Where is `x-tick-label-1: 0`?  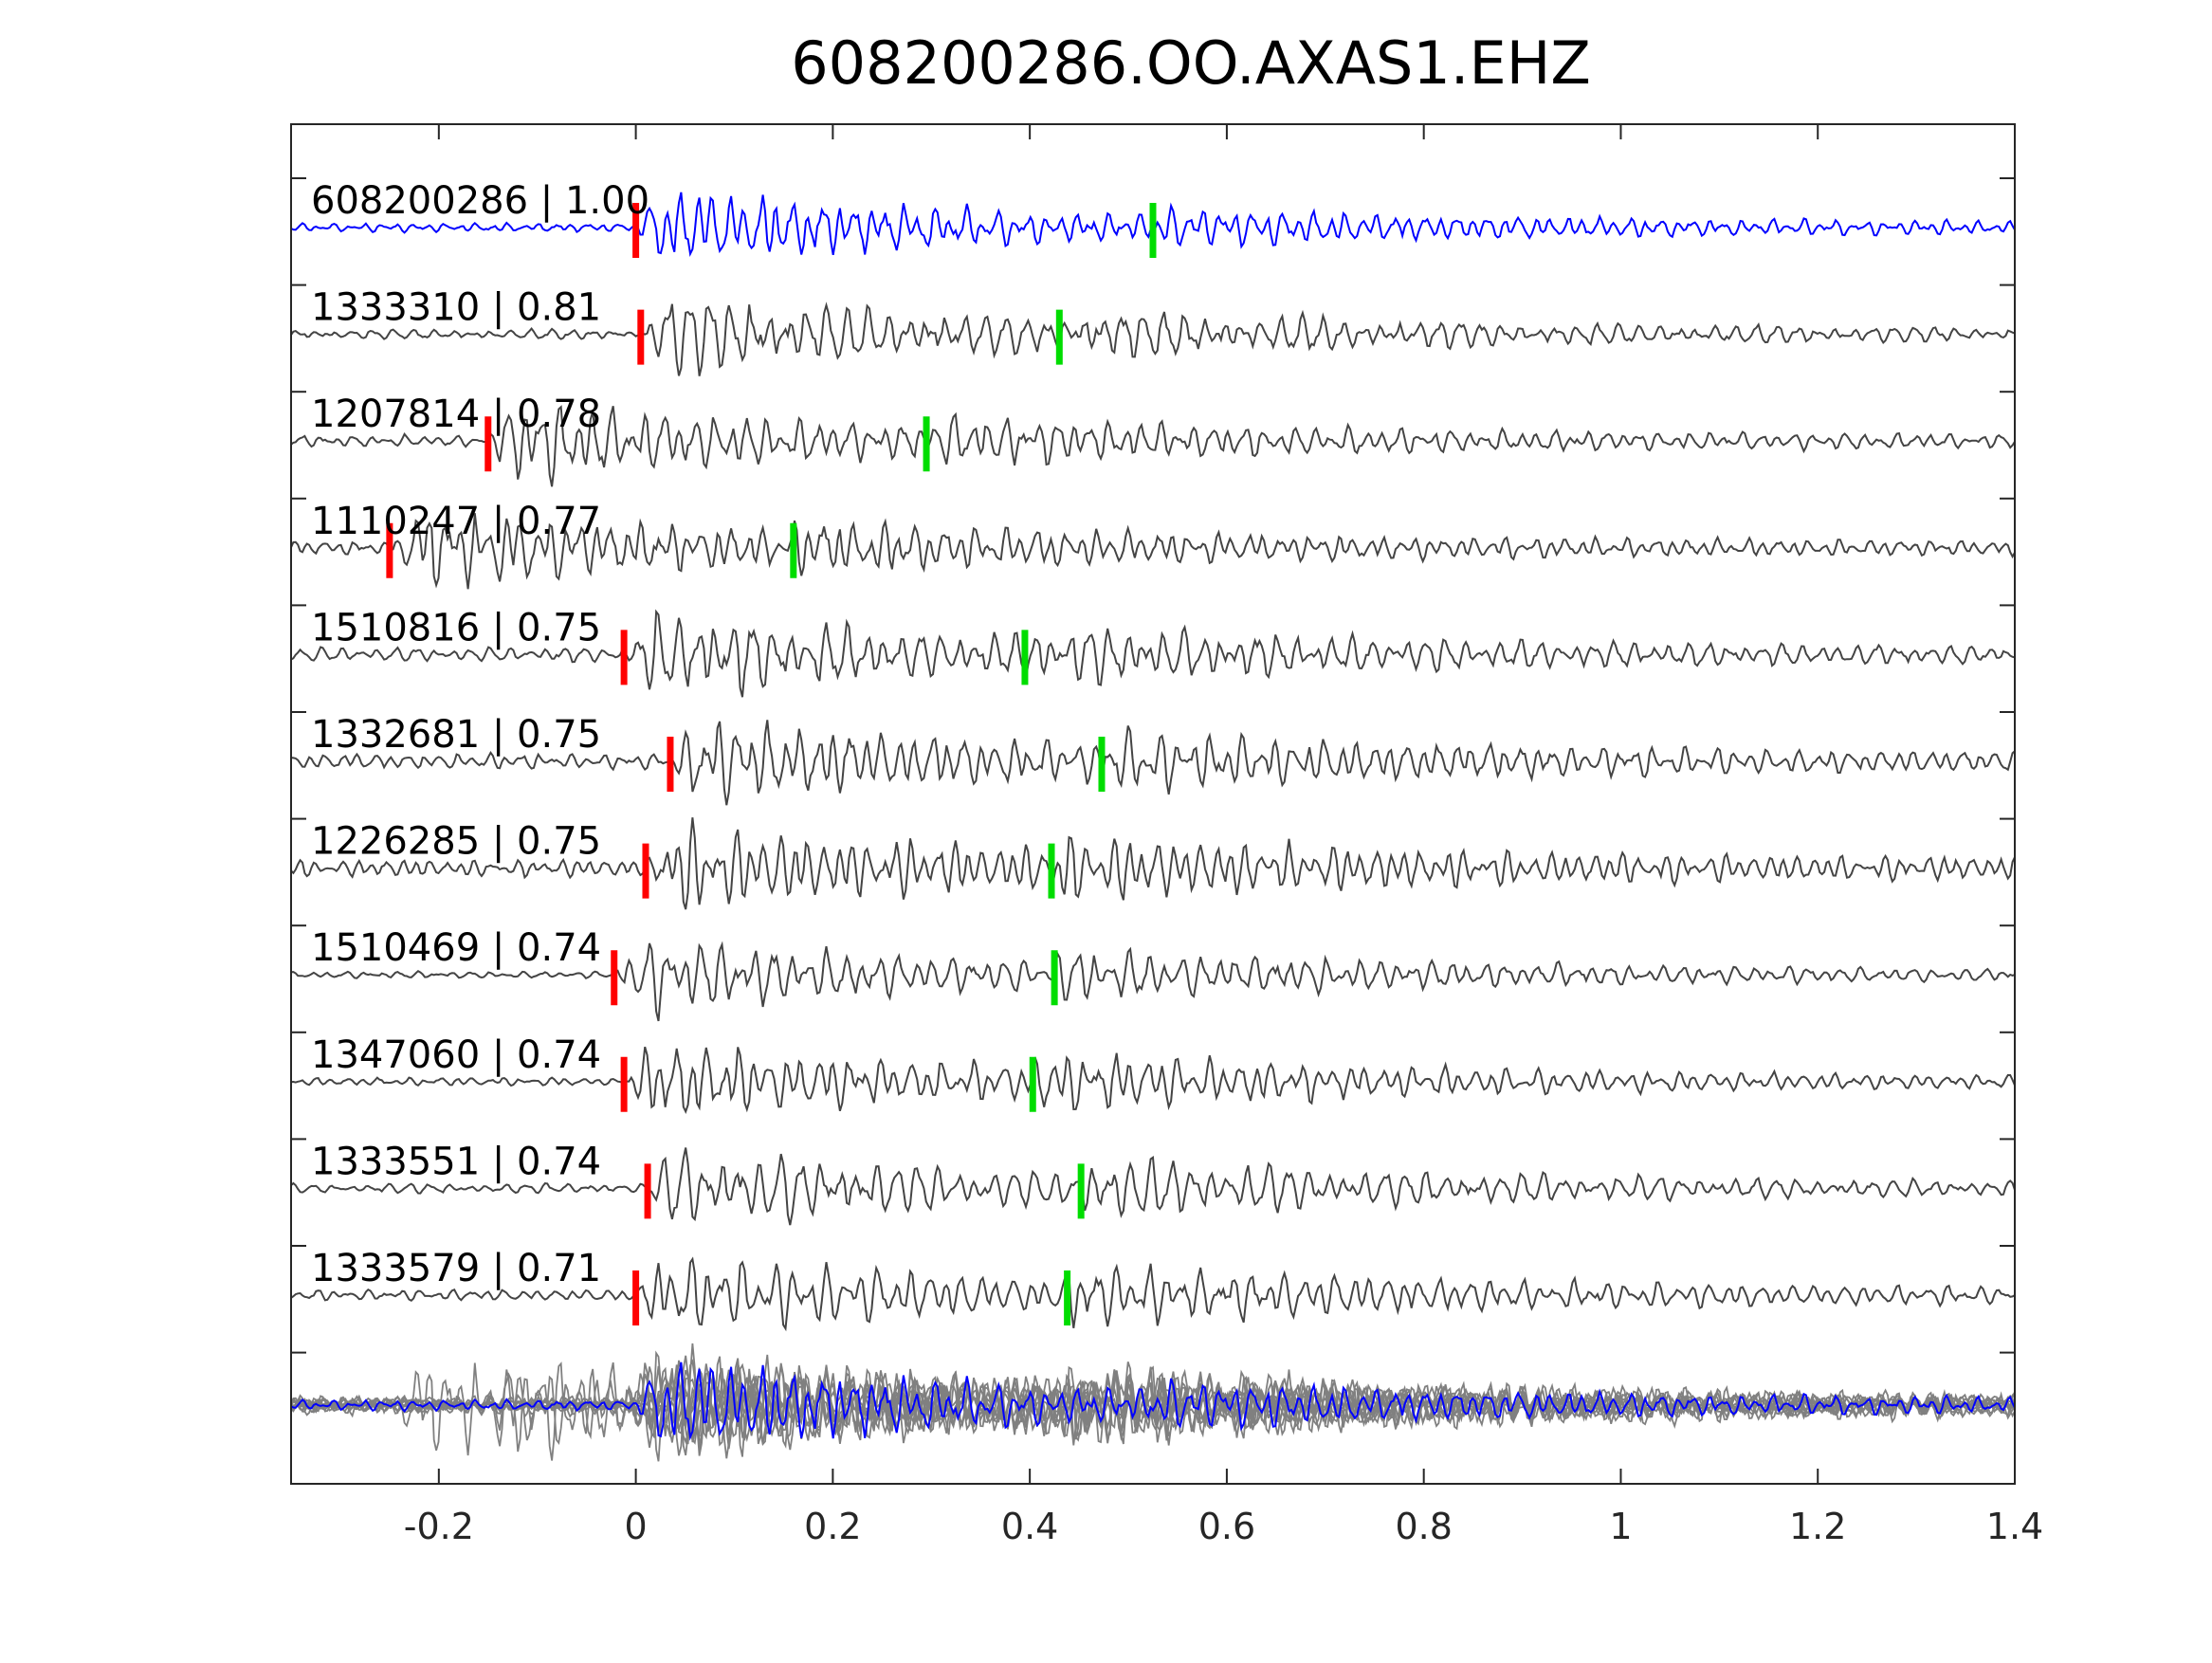 x-tick-label-1: 0 is located at coordinates (636, 1526).